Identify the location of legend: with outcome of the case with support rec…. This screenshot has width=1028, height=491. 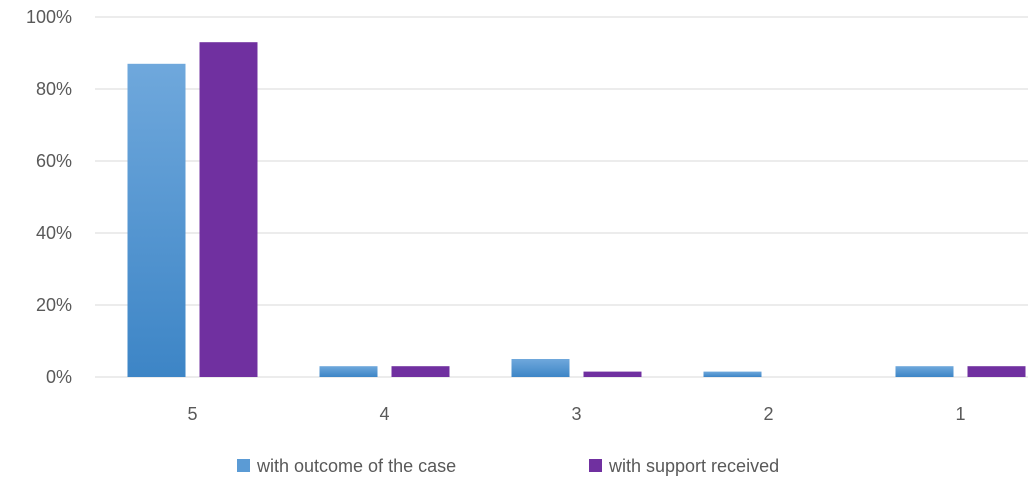
(508, 466).